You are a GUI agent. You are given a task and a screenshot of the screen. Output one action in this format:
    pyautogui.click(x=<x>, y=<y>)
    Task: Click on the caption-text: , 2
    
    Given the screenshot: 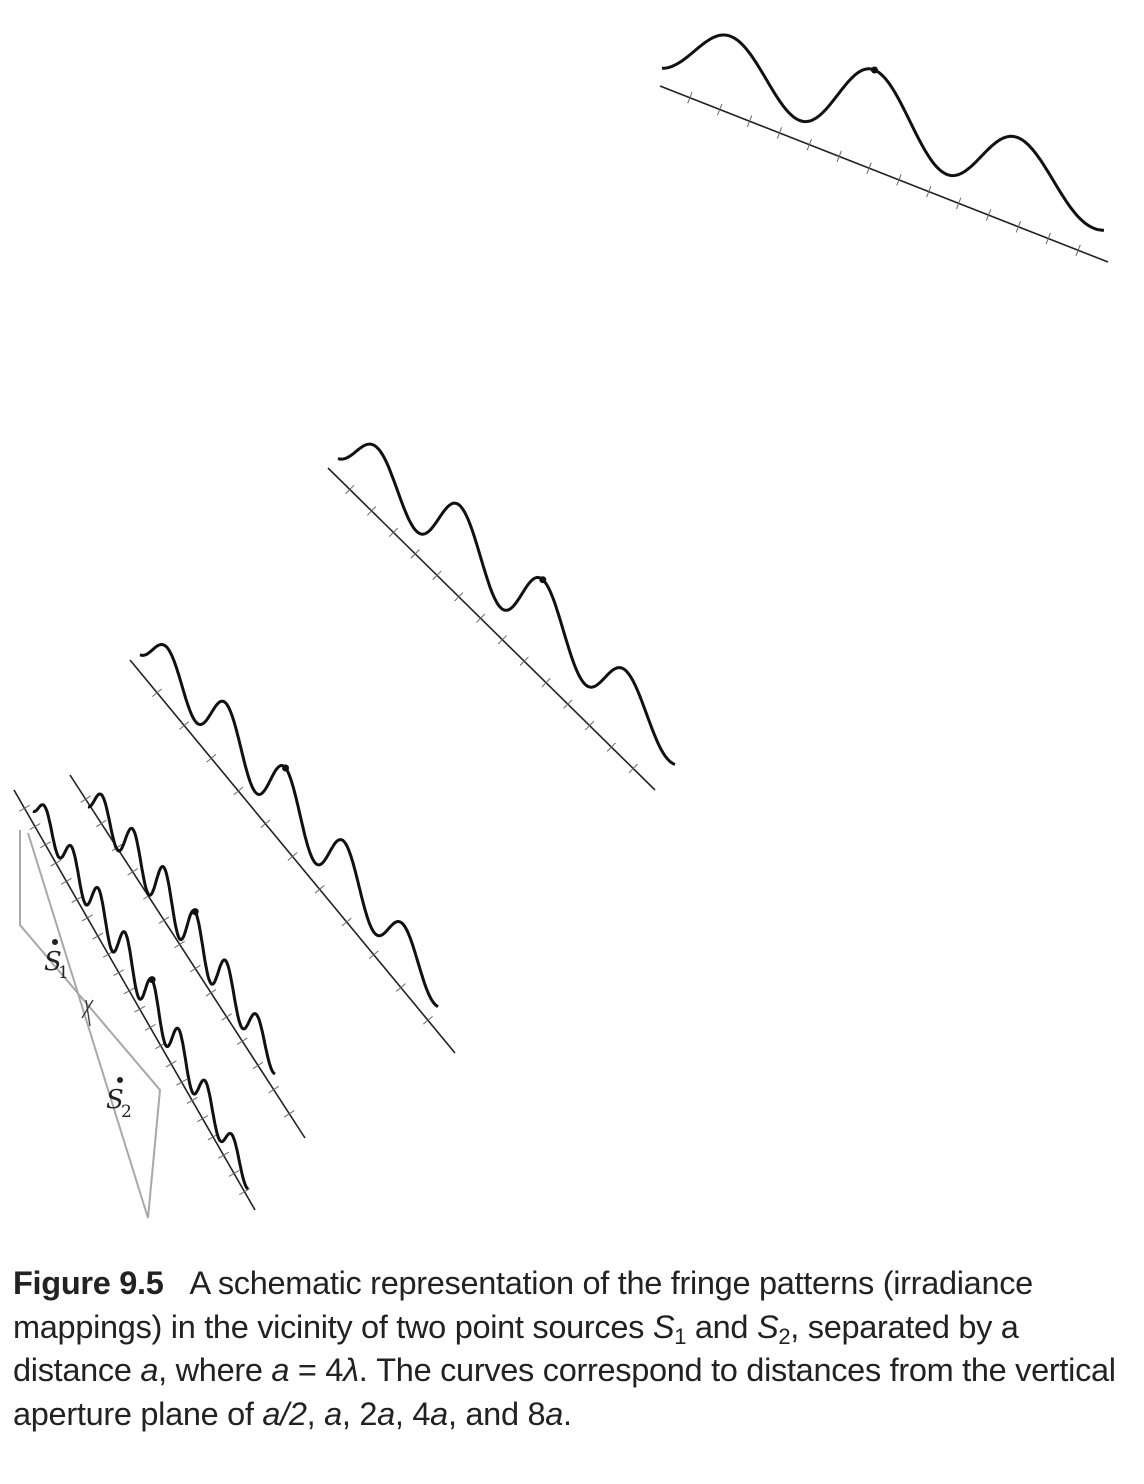 What is the action you would take?
    pyautogui.click(x=359, y=1413)
    